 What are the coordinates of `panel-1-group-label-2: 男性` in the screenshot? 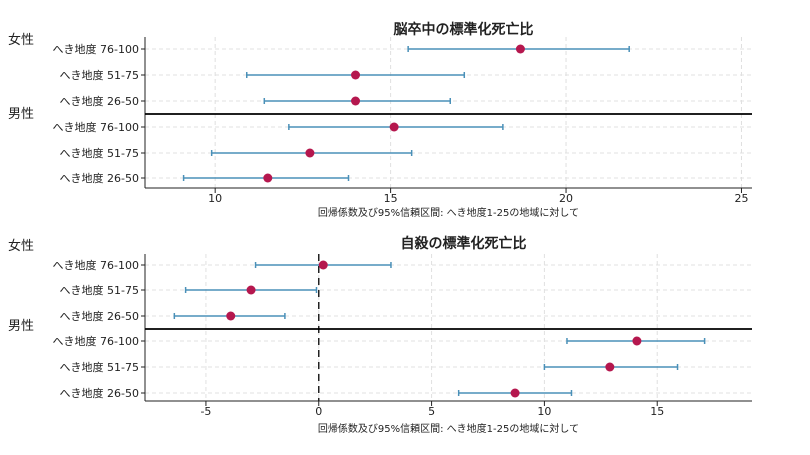 It's located at (21, 114).